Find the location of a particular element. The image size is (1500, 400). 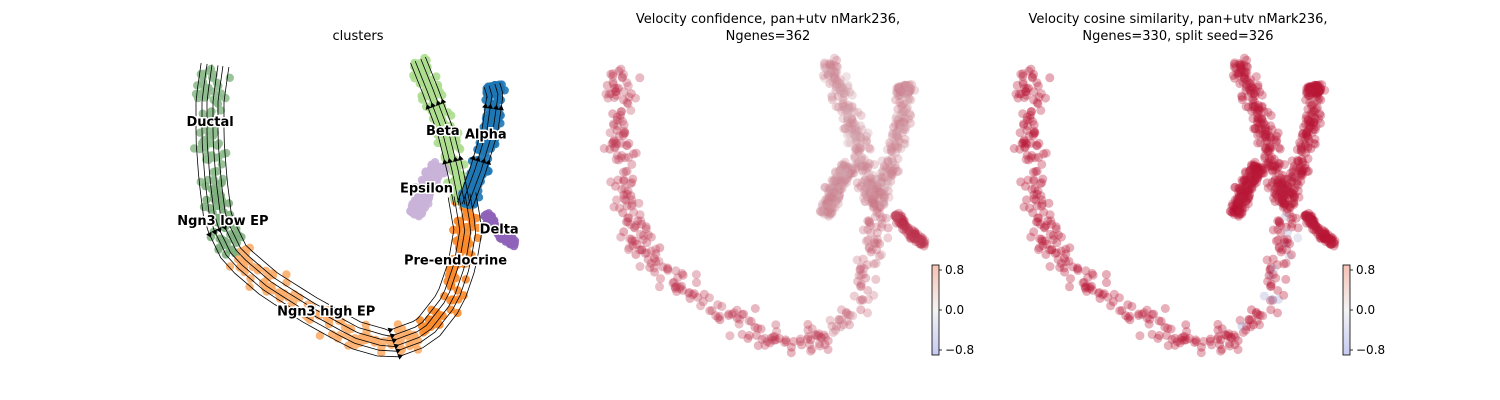

colorbar-gradient is located at coordinates (935, 310).